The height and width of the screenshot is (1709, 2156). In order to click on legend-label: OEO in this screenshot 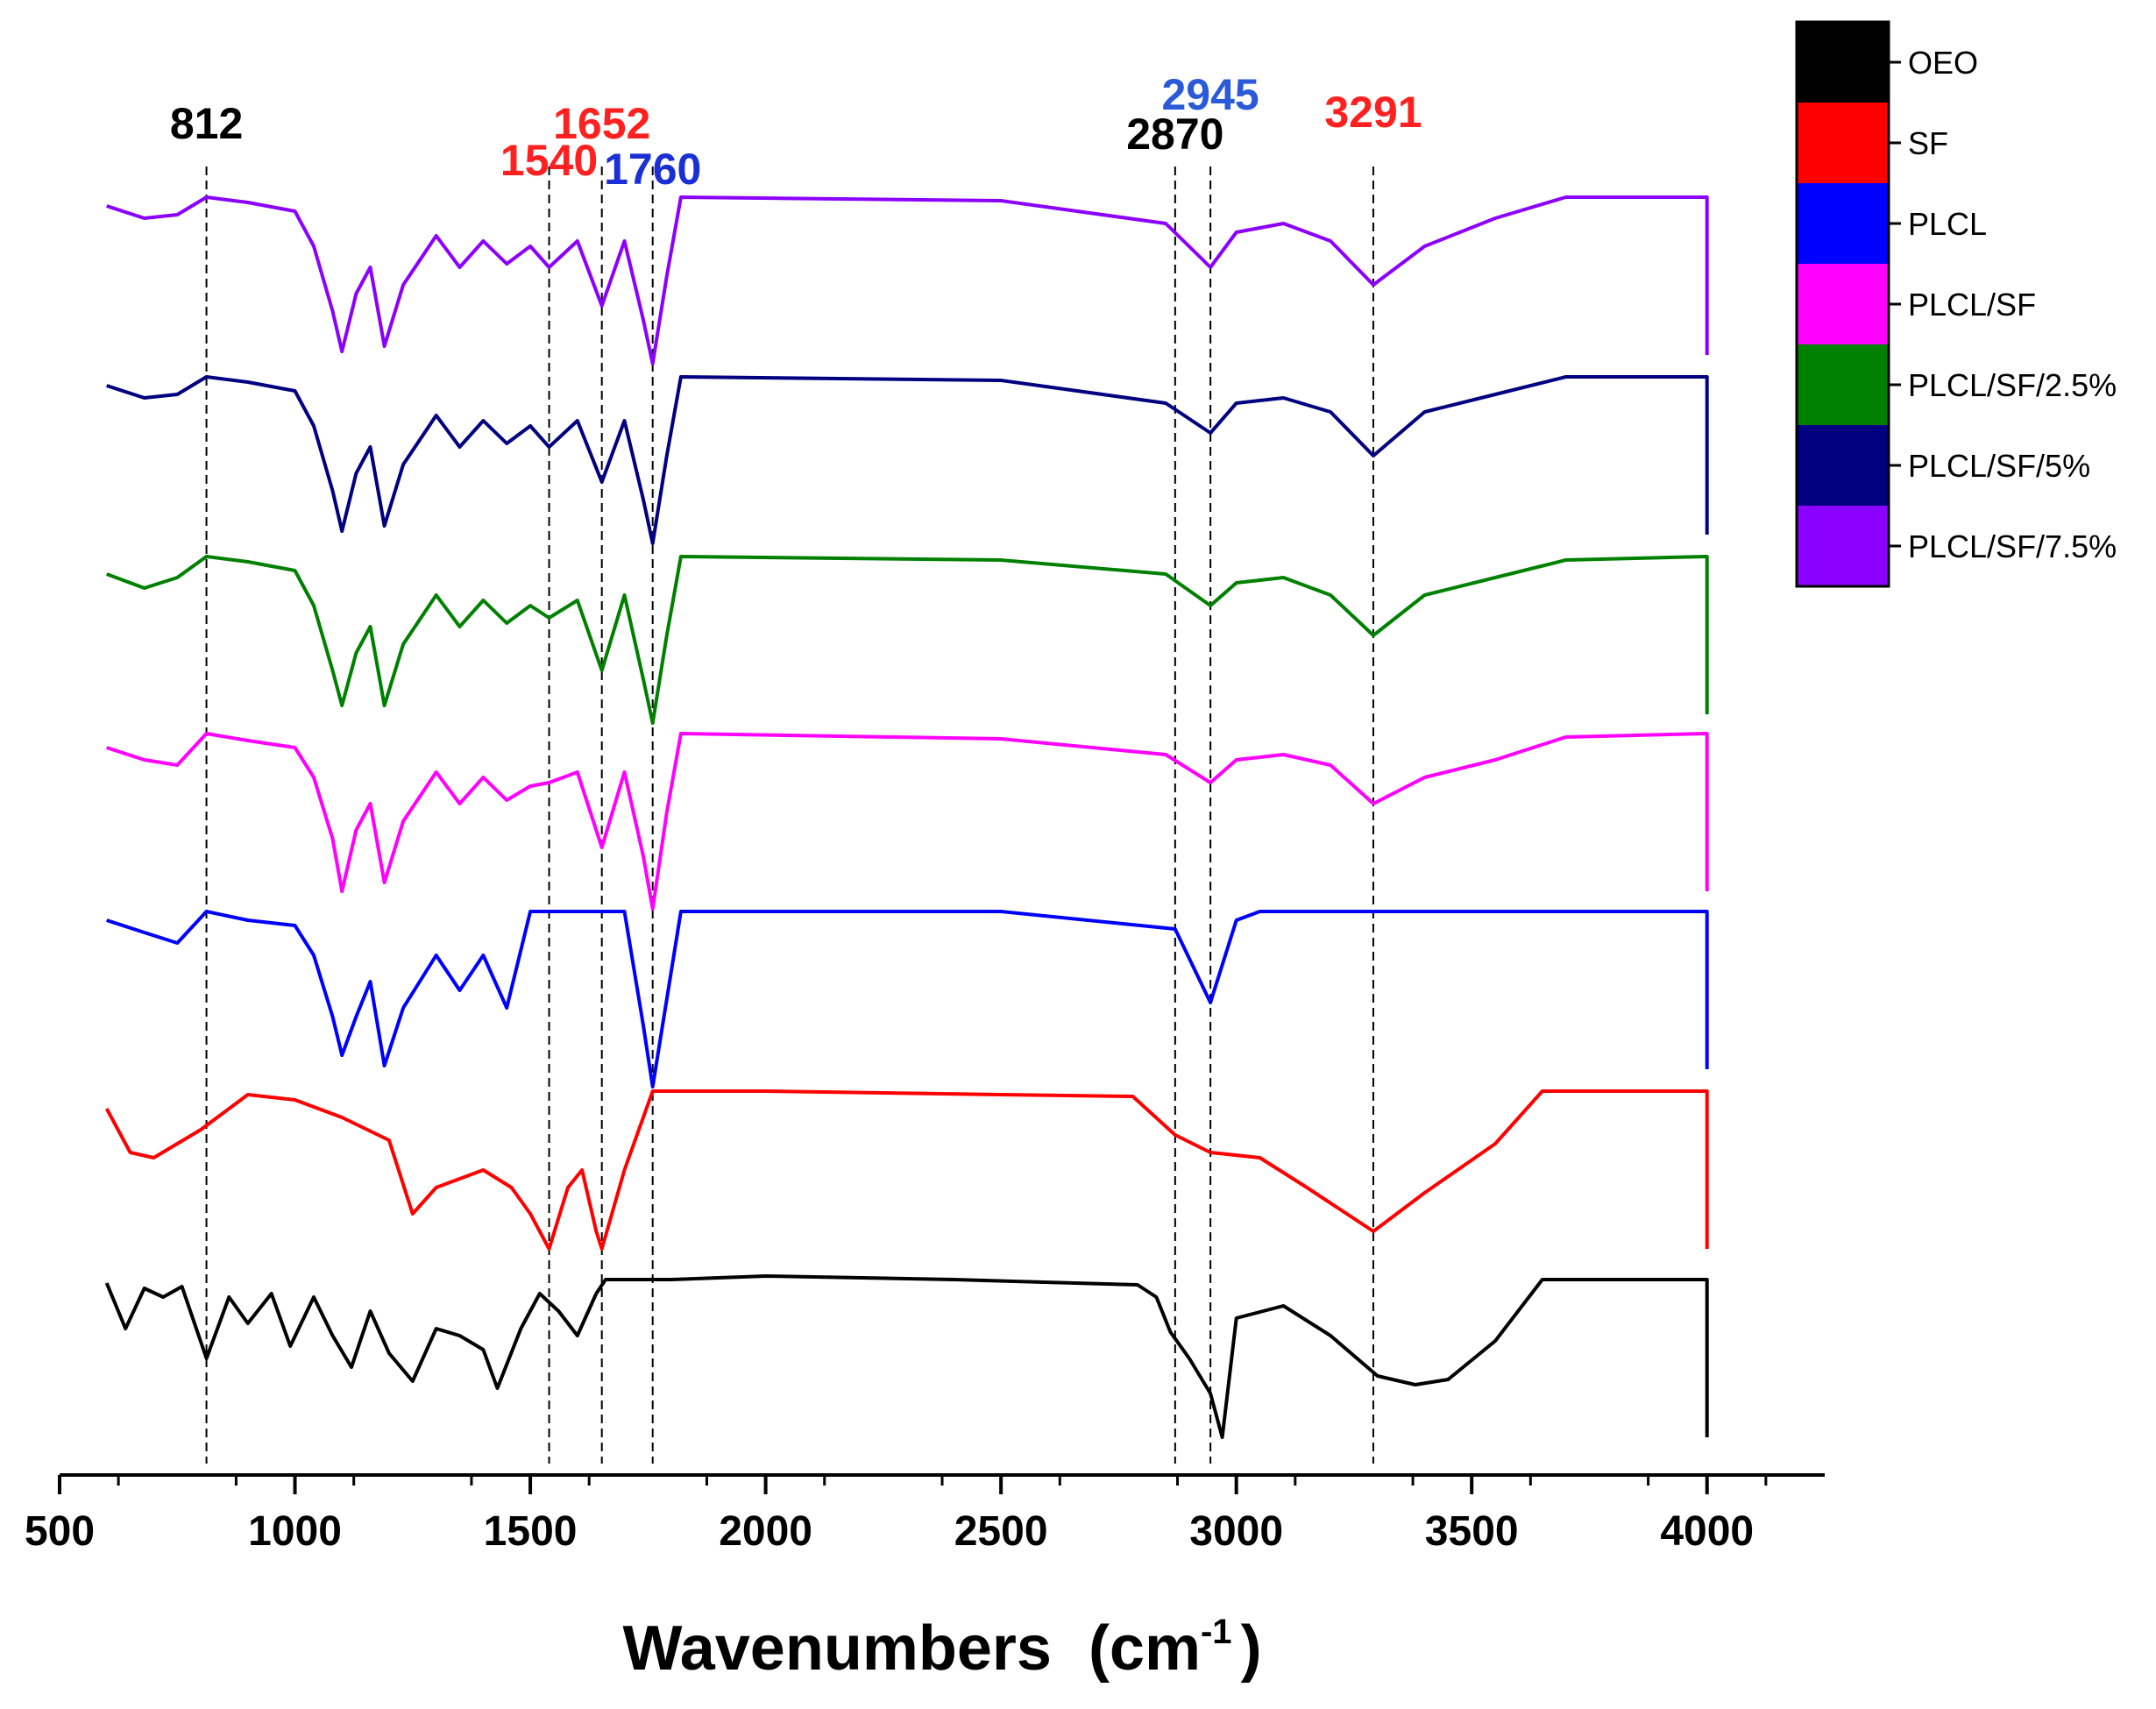, I will do `click(1943, 63)`.